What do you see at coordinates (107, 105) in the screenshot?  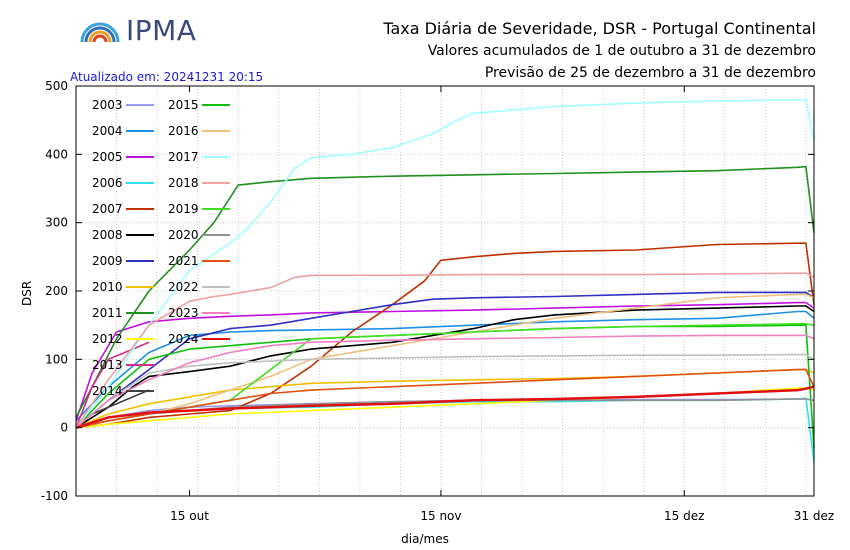 I see `legend-label-2003: 2003` at bounding box center [107, 105].